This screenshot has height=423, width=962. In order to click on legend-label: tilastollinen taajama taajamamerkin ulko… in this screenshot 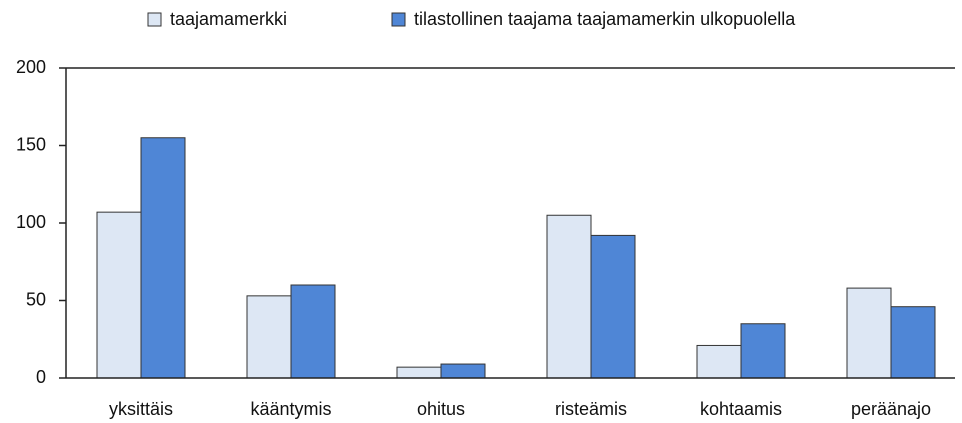, I will do `click(605, 19)`.